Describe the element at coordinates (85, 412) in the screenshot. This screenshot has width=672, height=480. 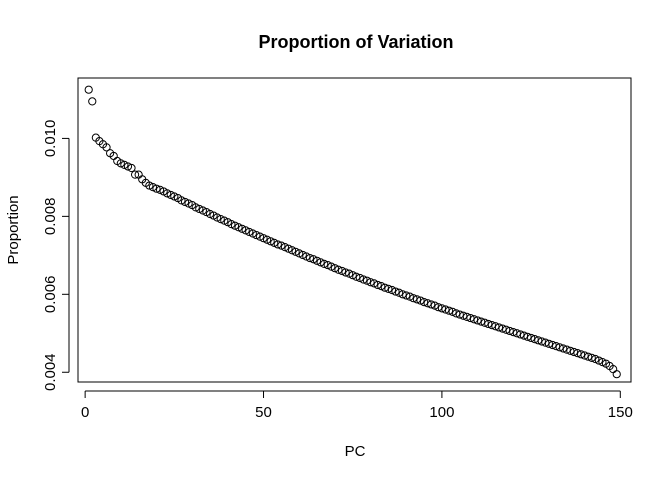
I see `x-tick-label: 0` at that location.